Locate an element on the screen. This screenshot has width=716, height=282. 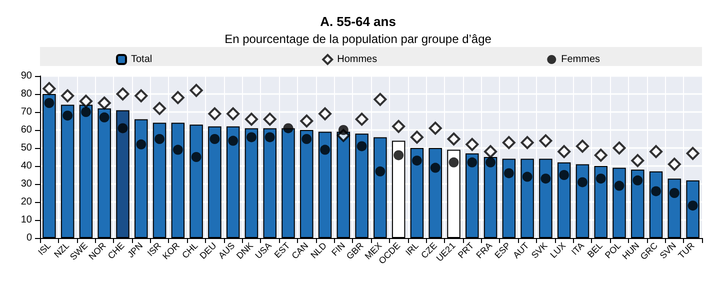
y-tick-label: 0 is located at coordinates (29, 238).